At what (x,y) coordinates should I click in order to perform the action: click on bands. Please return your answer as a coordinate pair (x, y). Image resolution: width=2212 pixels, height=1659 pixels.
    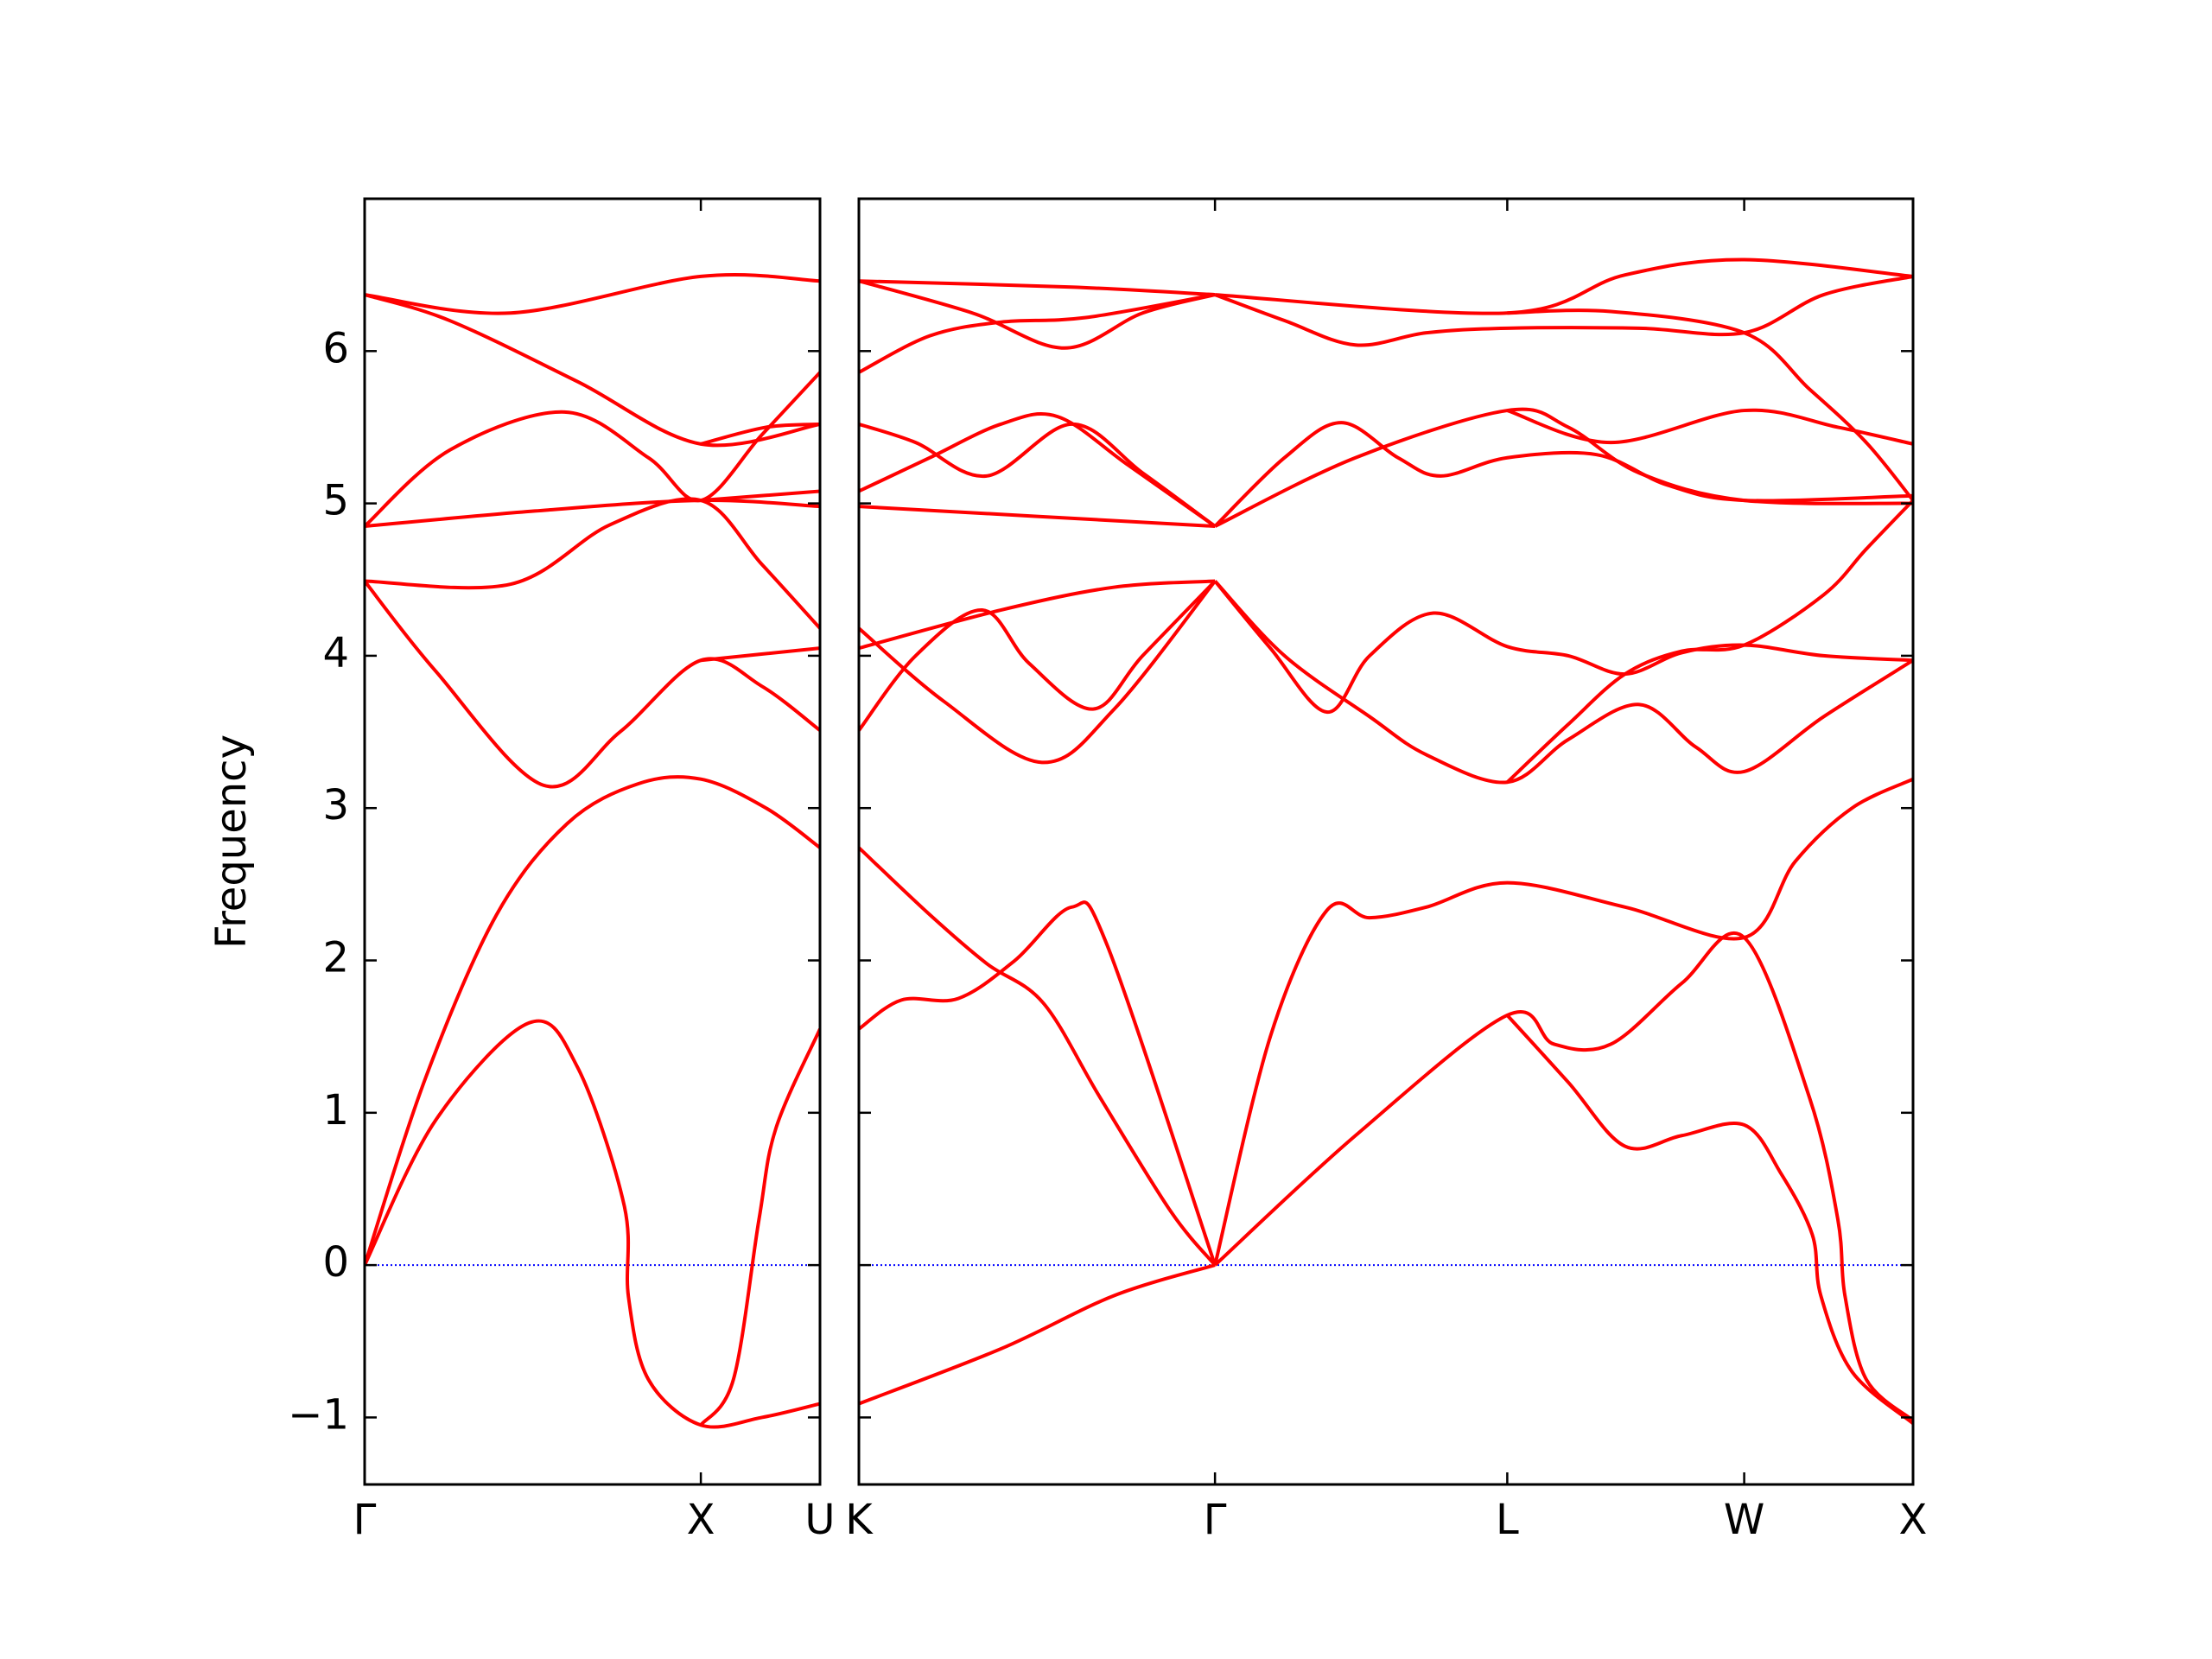
    Looking at the image, I should click on (592, 851).